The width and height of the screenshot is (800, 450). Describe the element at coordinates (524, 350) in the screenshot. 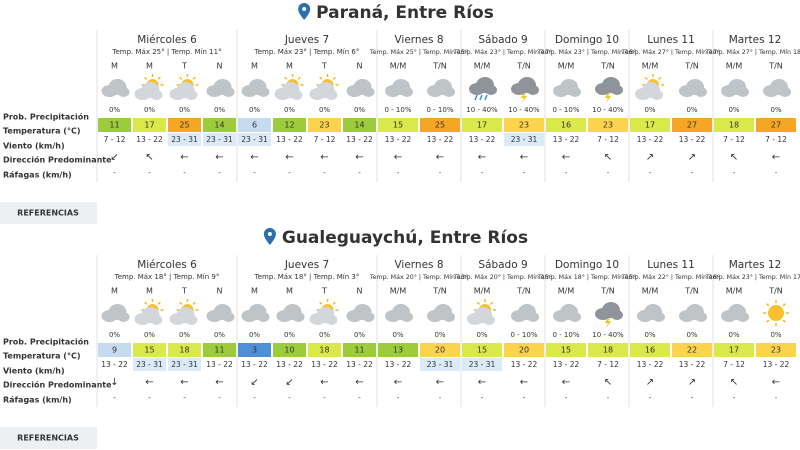

I see `temp: 20` at that location.